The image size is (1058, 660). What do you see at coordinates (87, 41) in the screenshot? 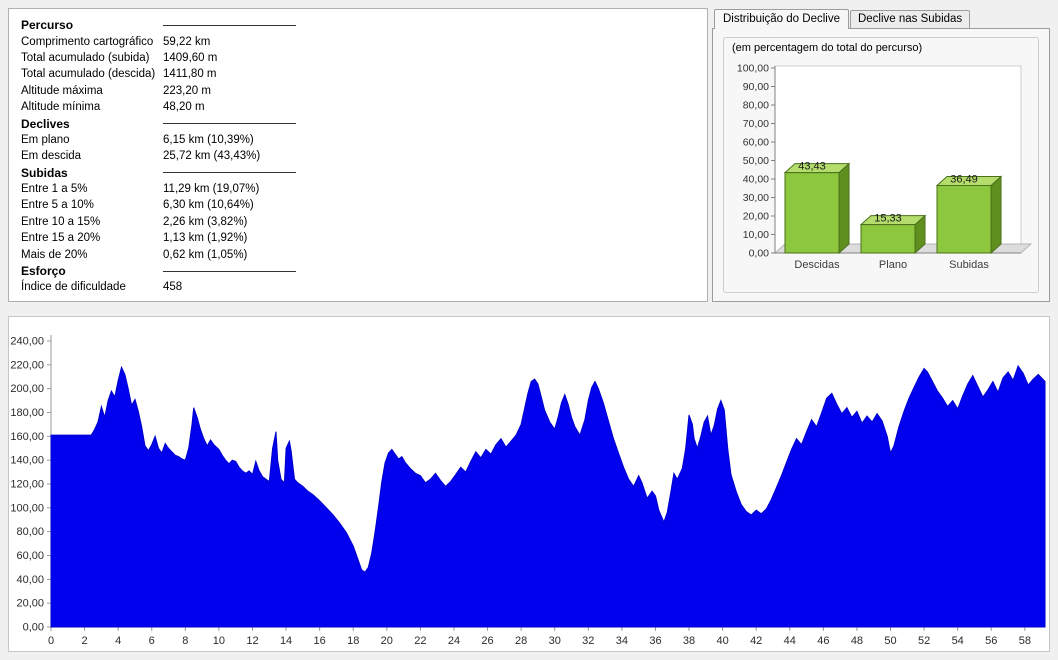
I see `stats-label: Comprimento cartográfico` at bounding box center [87, 41].